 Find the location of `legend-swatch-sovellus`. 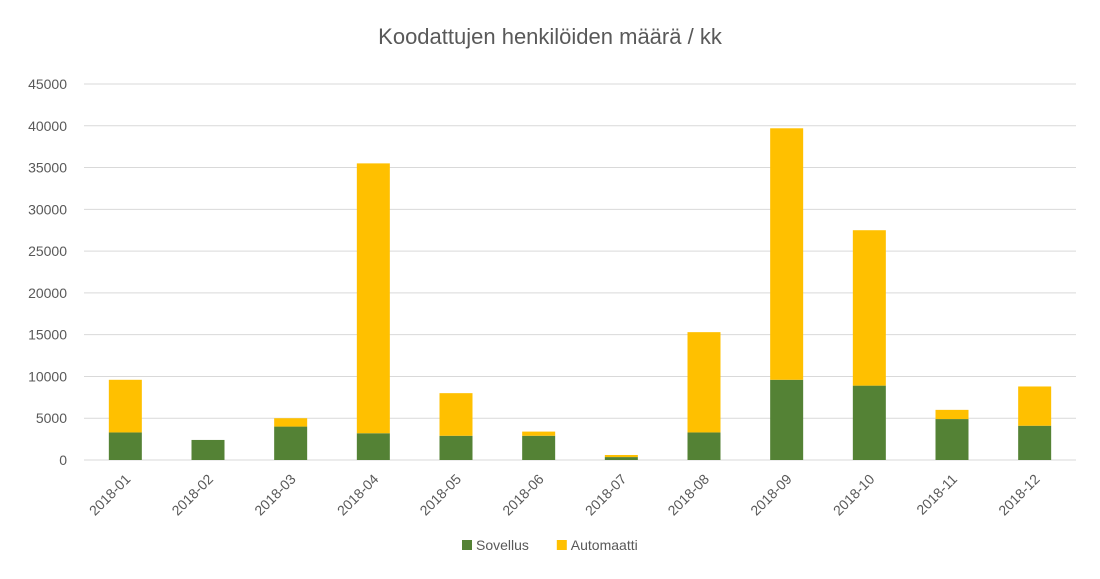

legend-swatch-sovellus is located at coordinates (467, 545).